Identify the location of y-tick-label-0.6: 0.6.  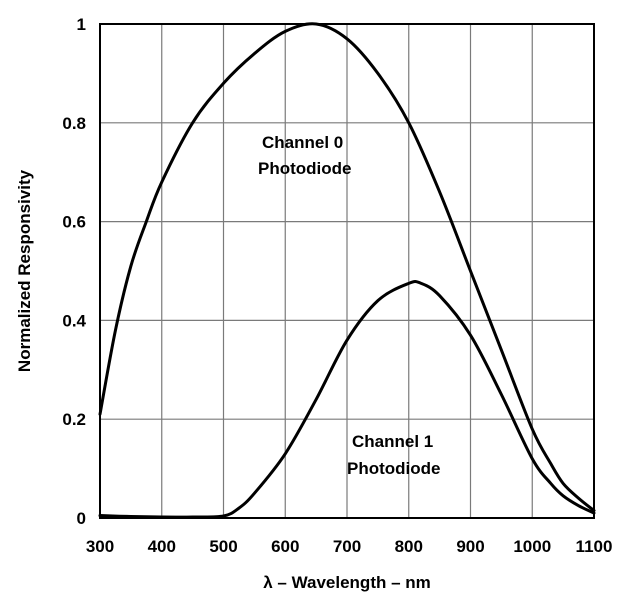
(74, 222).